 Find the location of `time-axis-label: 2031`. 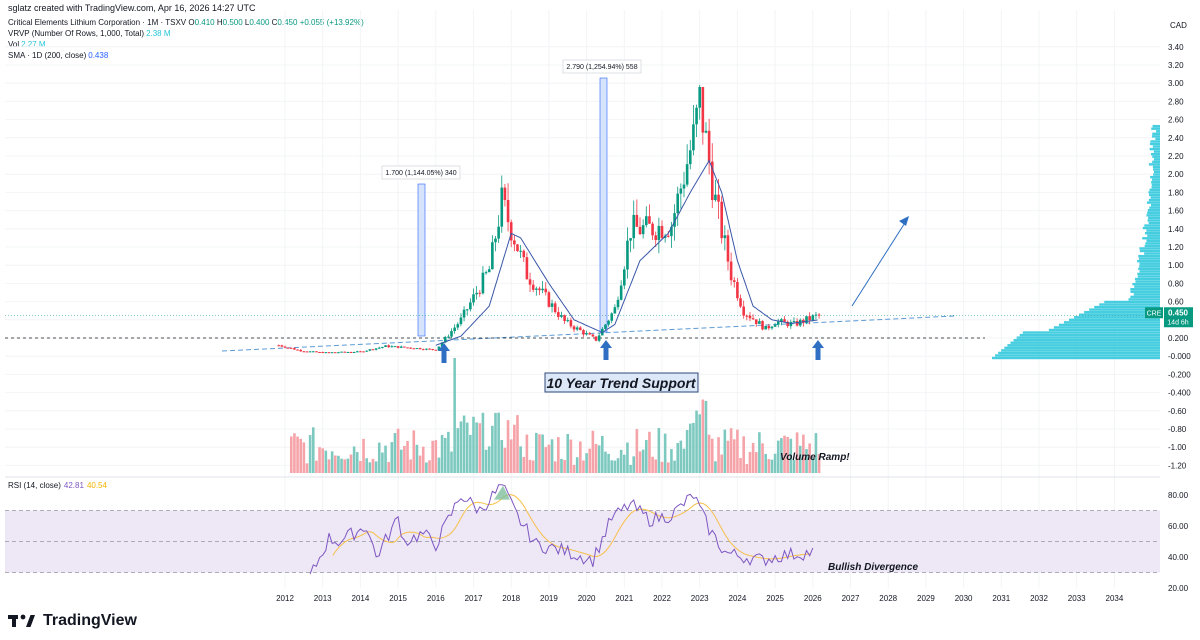

time-axis-label: 2031 is located at coordinates (1001, 598).